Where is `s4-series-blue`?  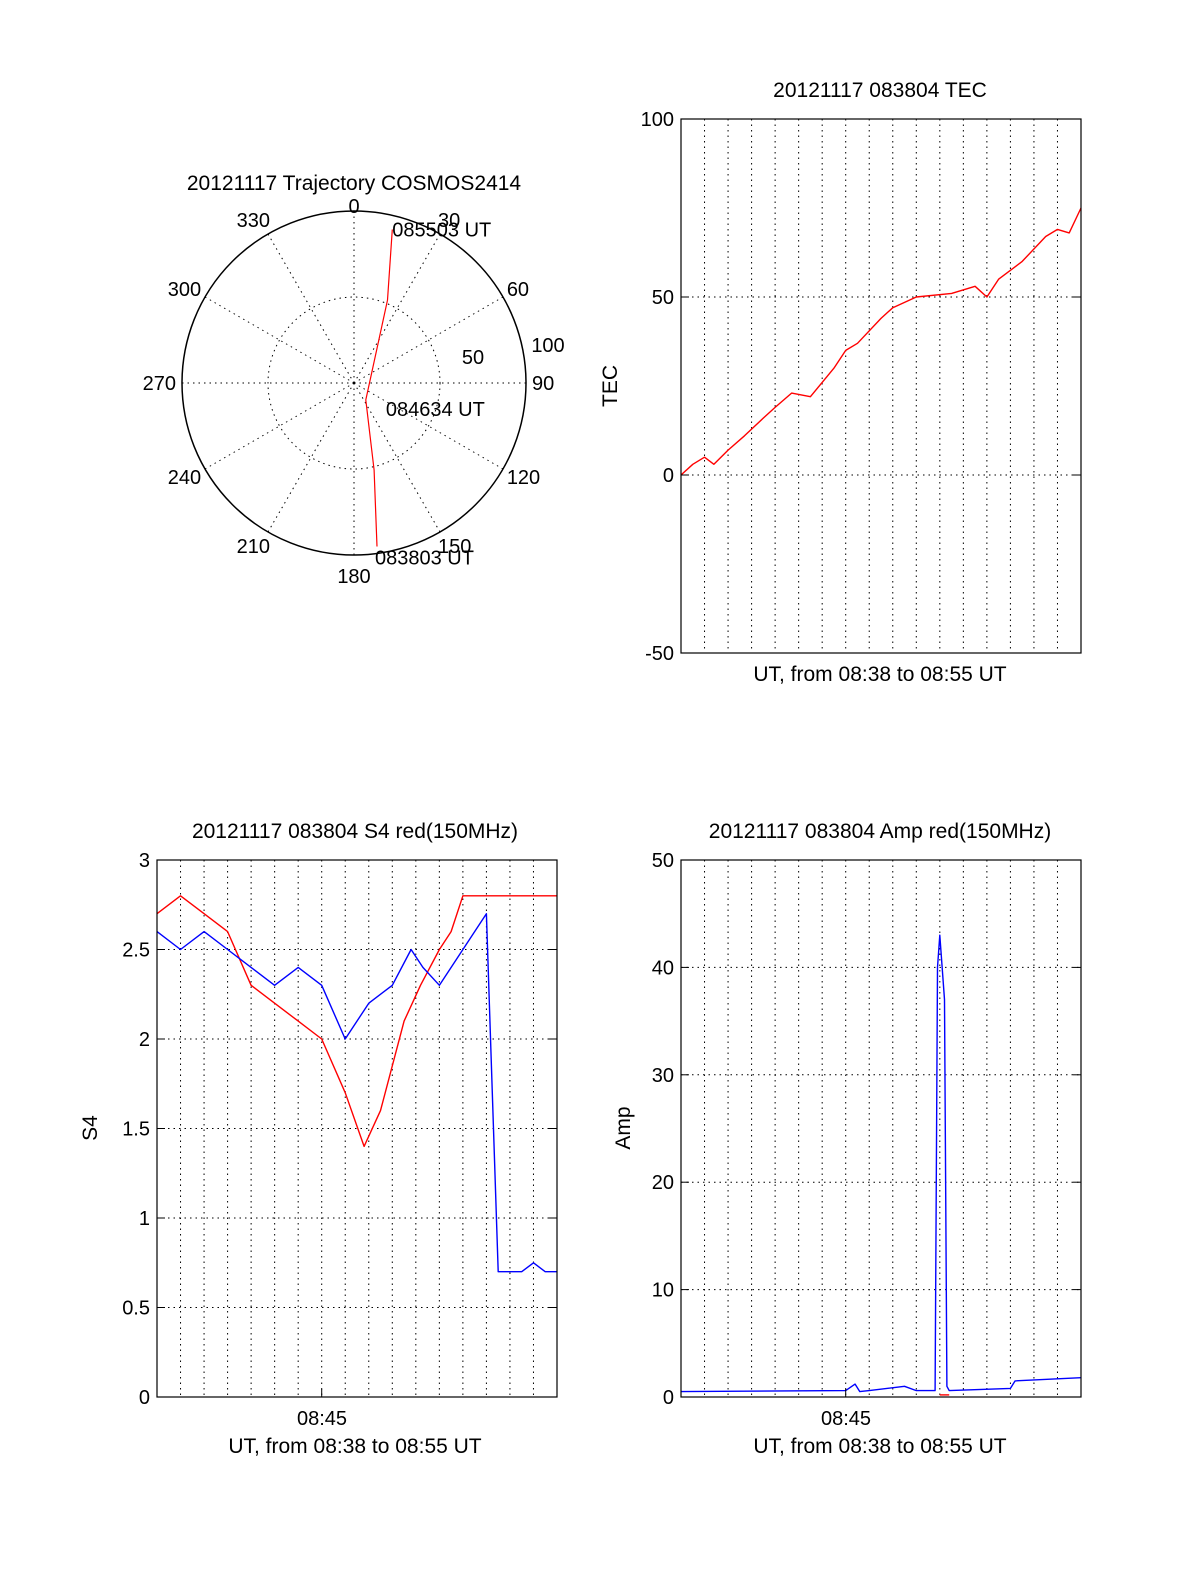 s4-series-blue is located at coordinates (356, 1093).